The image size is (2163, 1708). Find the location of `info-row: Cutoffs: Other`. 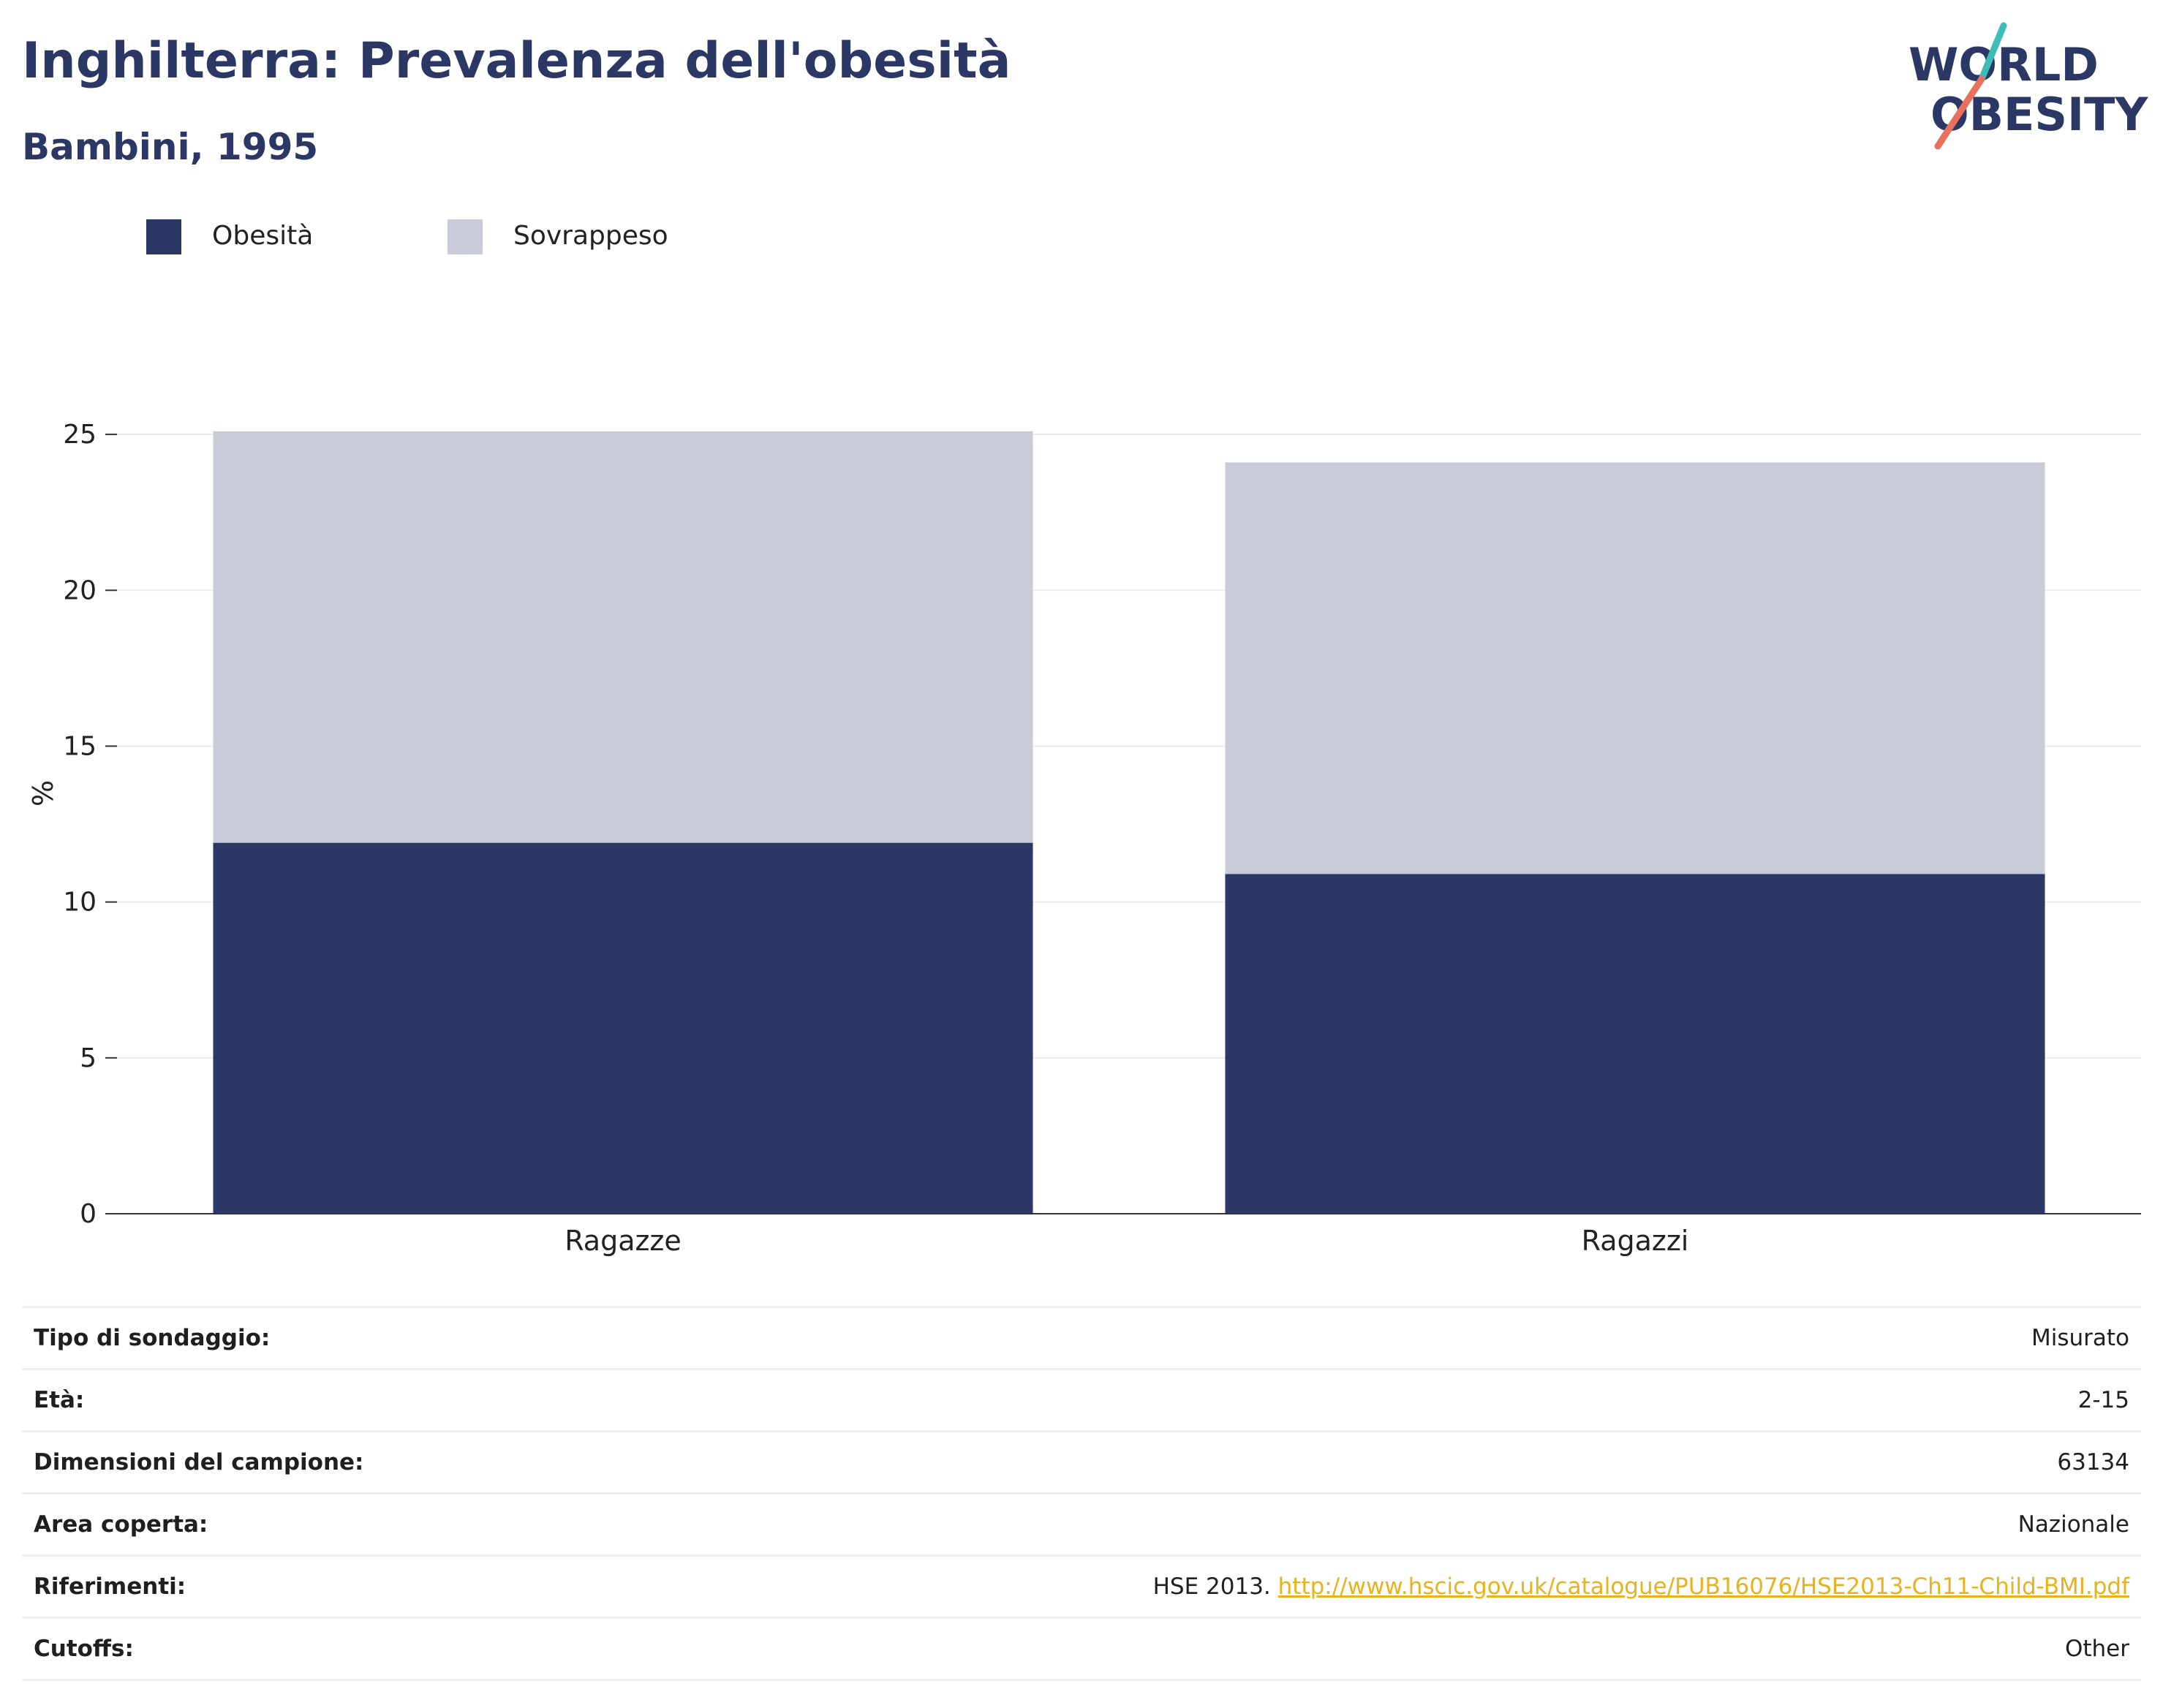

info-row: Cutoffs: Other is located at coordinates (1081, 1649).